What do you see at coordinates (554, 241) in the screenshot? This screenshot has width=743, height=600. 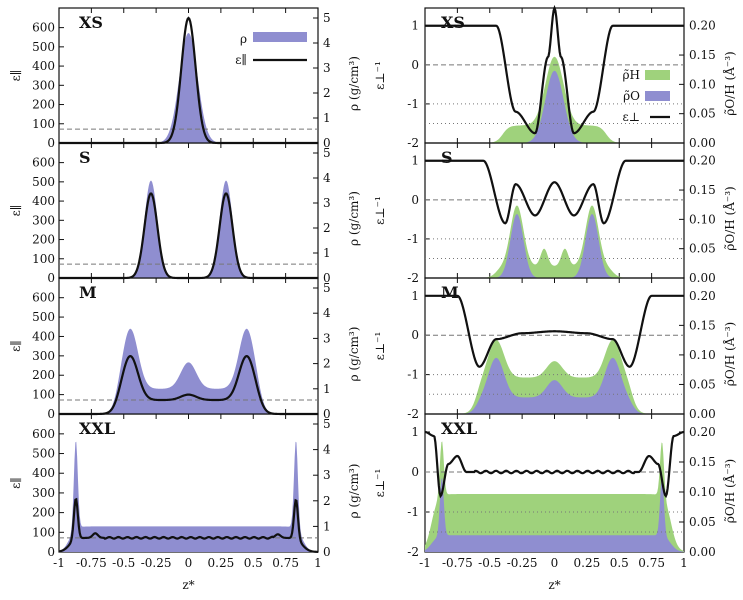 I see `density-h-area` at bounding box center [554, 241].